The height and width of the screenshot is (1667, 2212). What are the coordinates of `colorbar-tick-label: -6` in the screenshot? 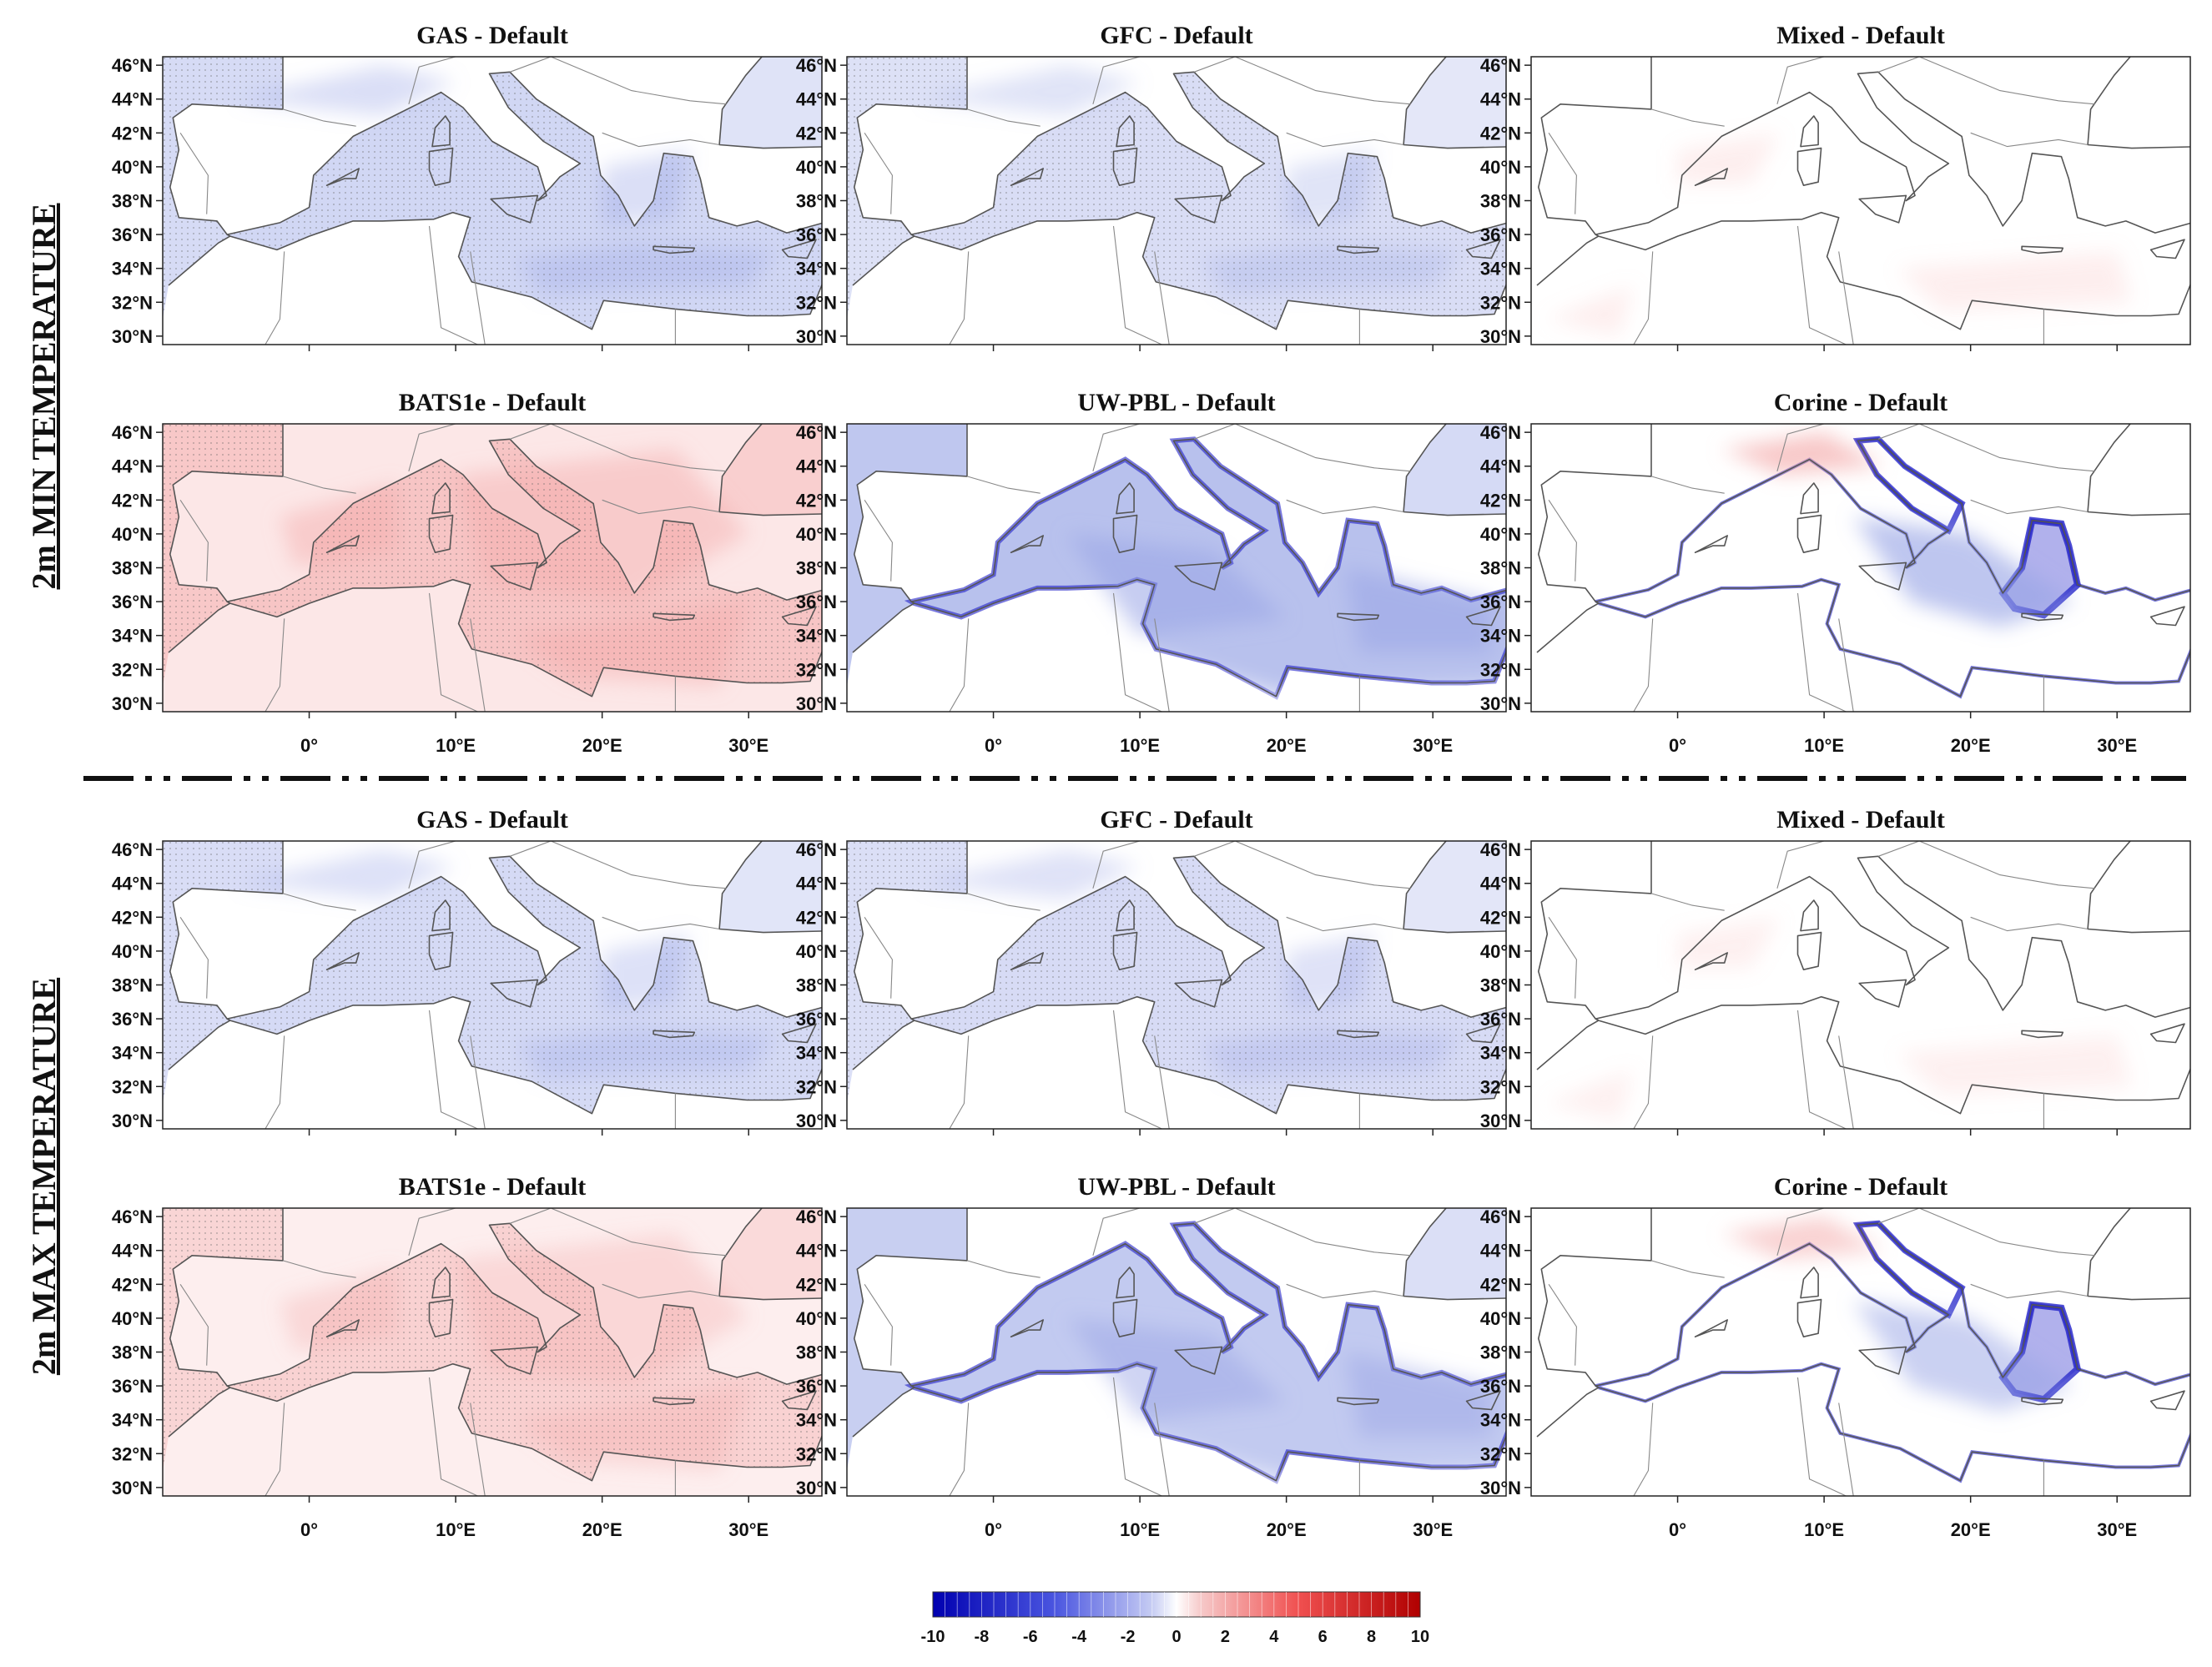 It's located at (1030, 1637).